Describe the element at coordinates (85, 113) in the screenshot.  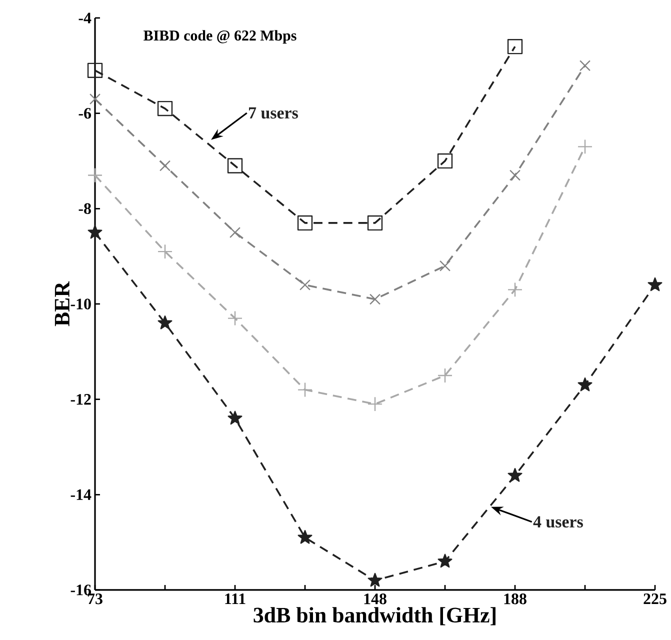
I see `y-tick-label: -6` at that location.